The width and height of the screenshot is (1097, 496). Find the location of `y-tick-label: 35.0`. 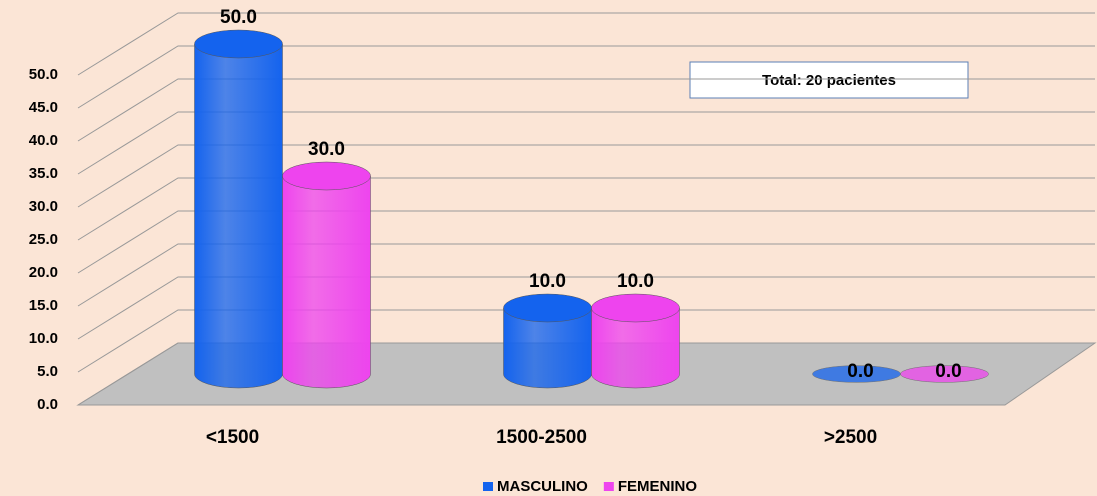

y-tick-label: 35.0 is located at coordinates (43, 173).